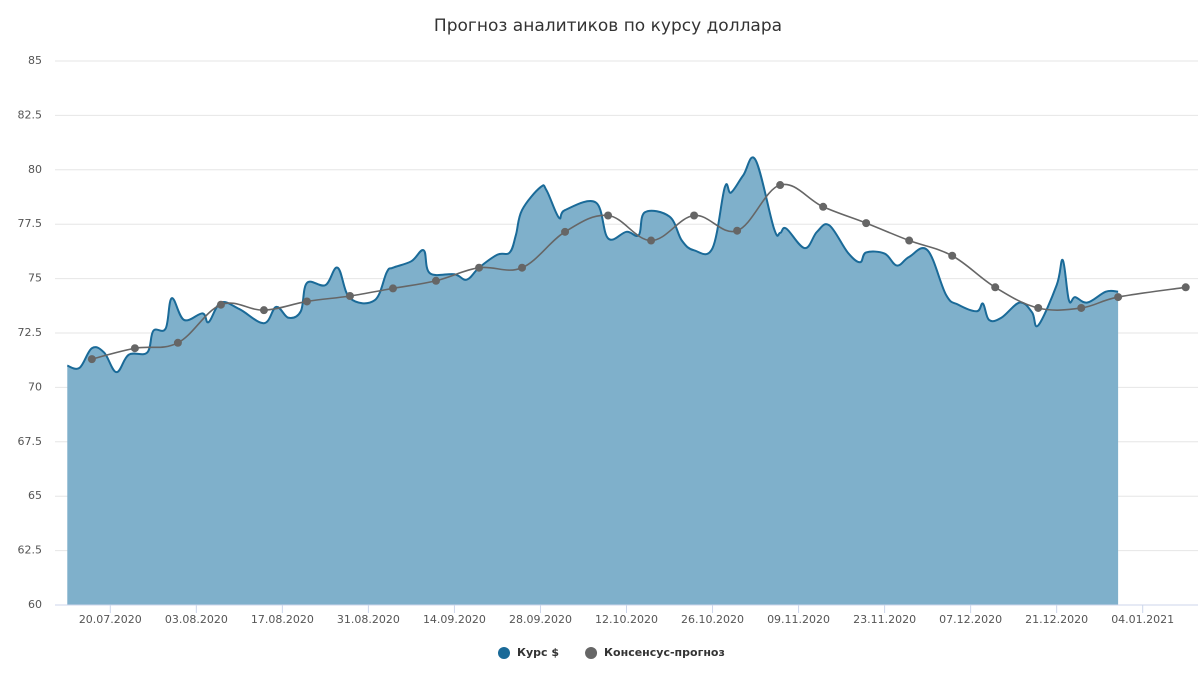 Image resolution: width=1200 pixels, height=679 pixels. I want to click on x-tick-label: 07.12.2020, so click(970, 619).